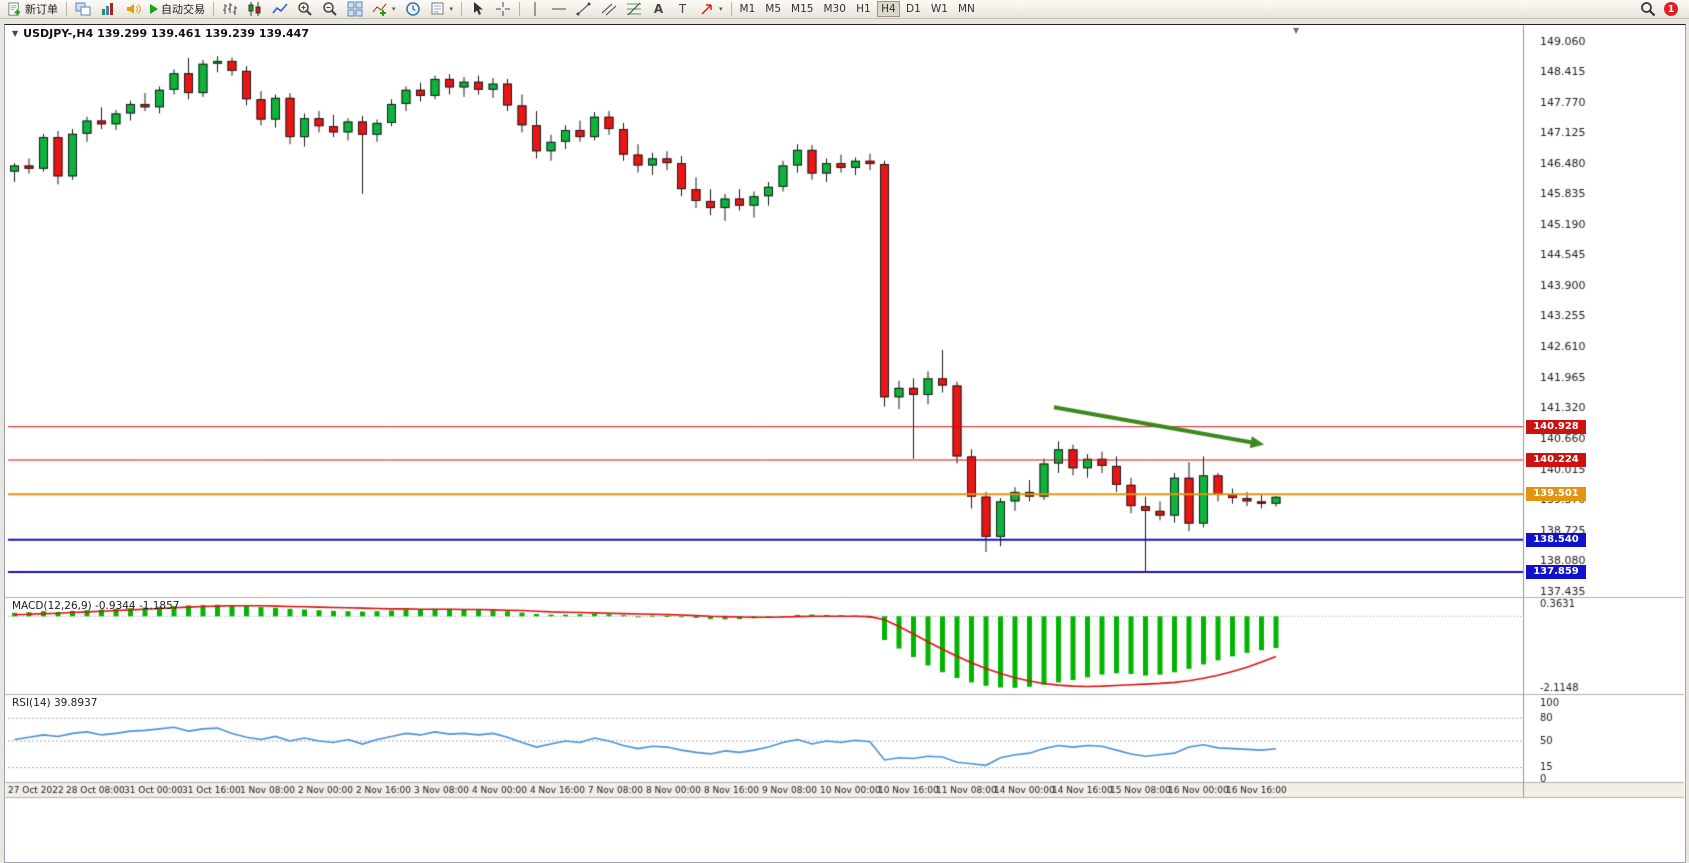 The width and height of the screenshot is (1689, 863). I want to click on cursor-button, so click(478, 9).